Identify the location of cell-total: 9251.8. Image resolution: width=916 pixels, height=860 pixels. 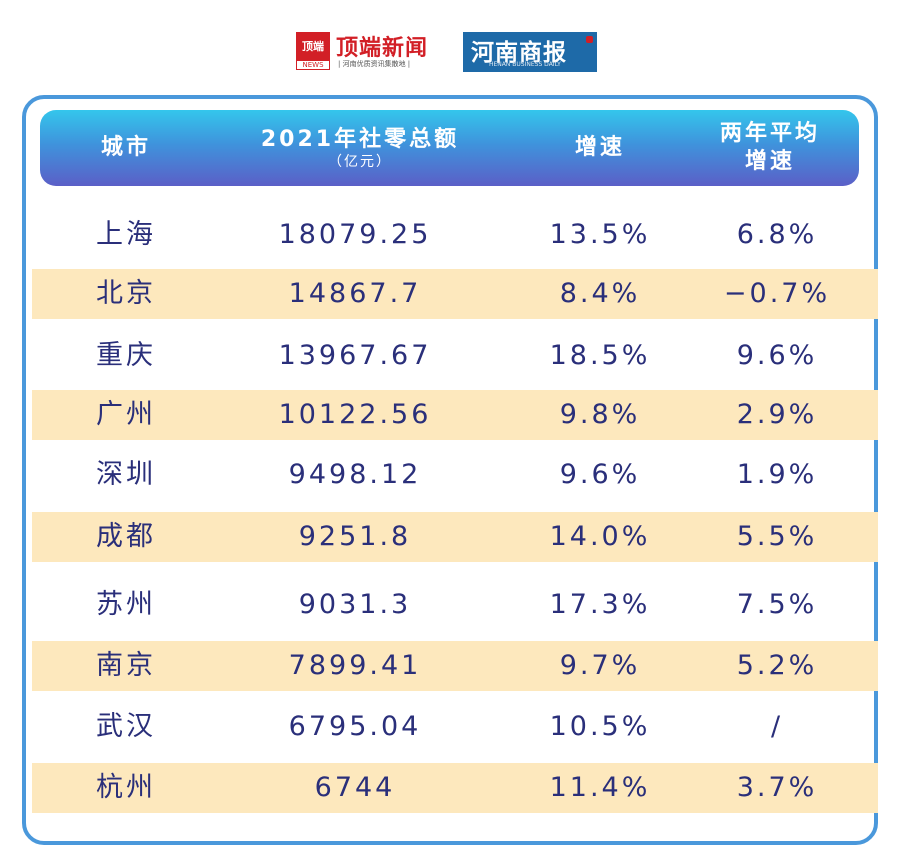
(355, 536).